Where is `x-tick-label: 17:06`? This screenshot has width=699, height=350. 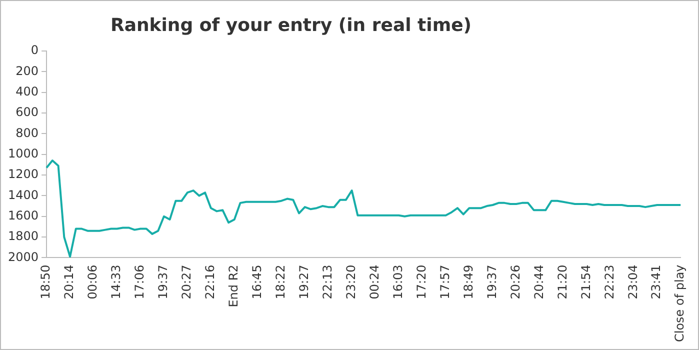
x-tick-label: 17:06 is located at coordinates (139, 282).